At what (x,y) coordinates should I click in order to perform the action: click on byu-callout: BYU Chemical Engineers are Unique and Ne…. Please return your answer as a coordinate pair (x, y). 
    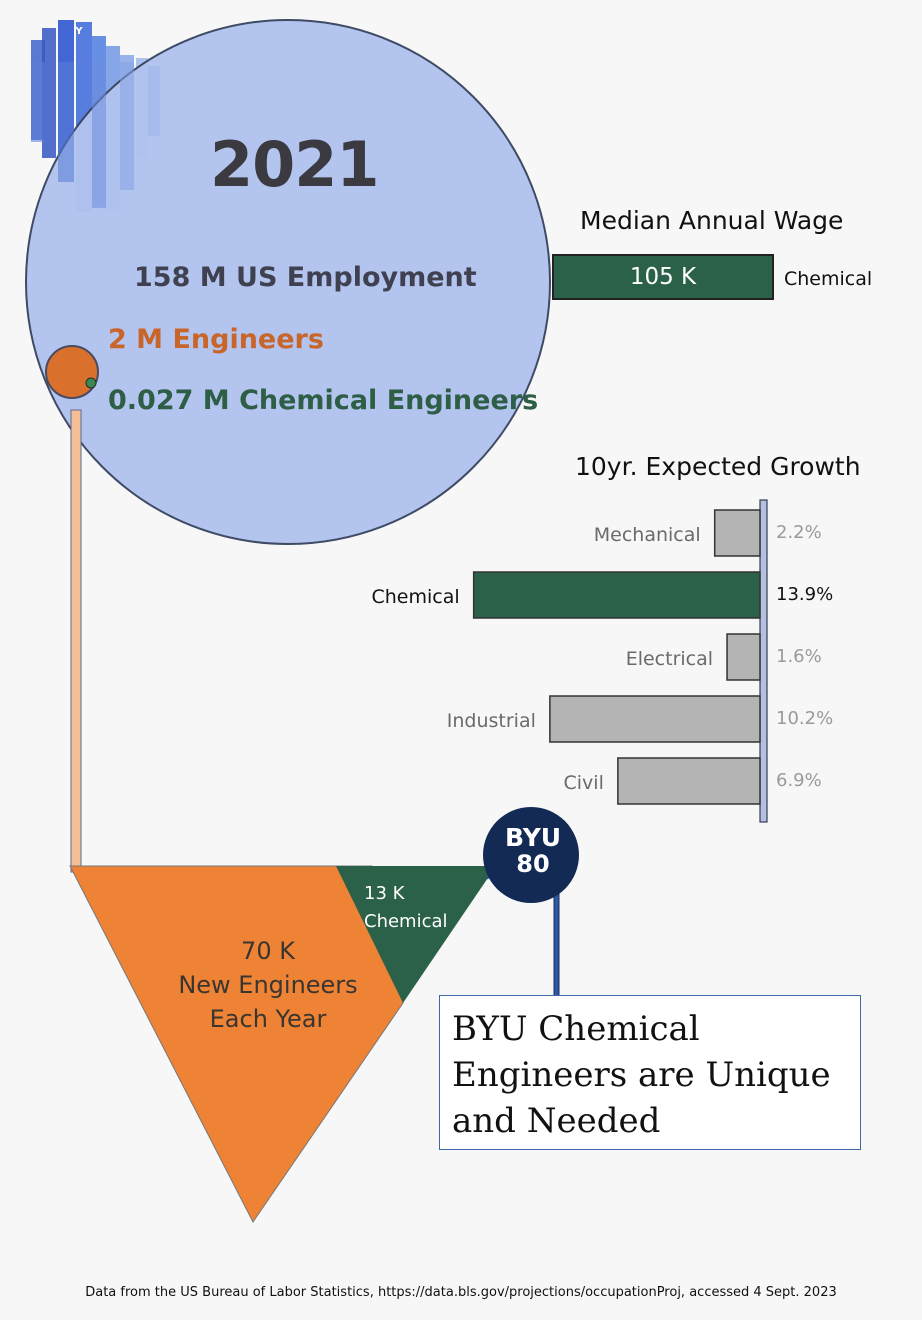
    Looking at the image, I should click on (650, 1072).